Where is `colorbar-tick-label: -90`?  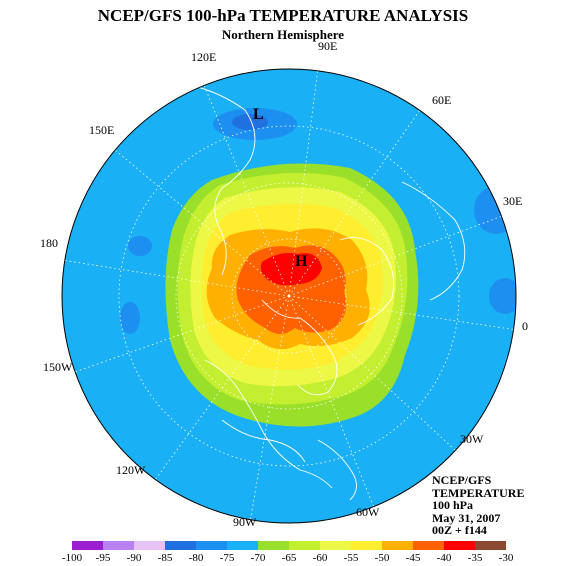
colorbar-tick-label: -90 is located at coordinates (134, 558).